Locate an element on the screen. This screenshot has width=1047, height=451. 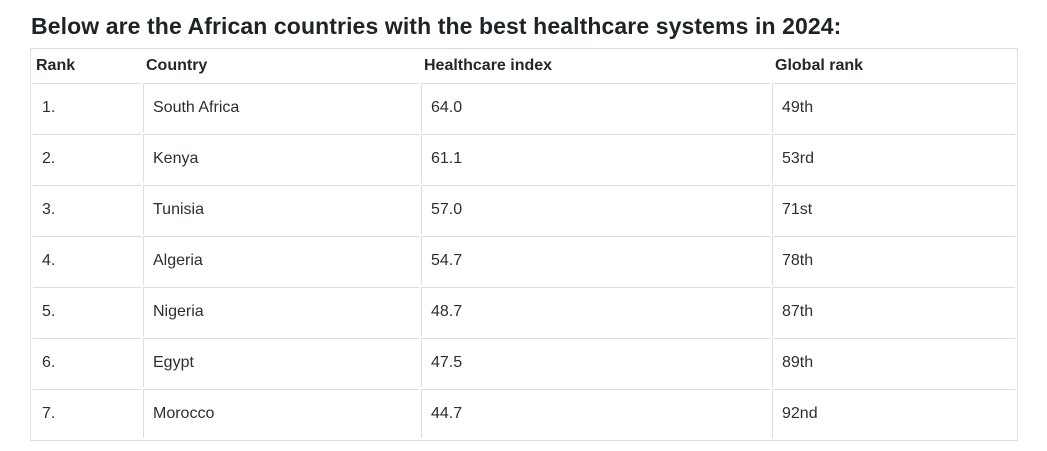
table-row: 2. Kenya 61.1 53rd is located at coordinates (524, 158).